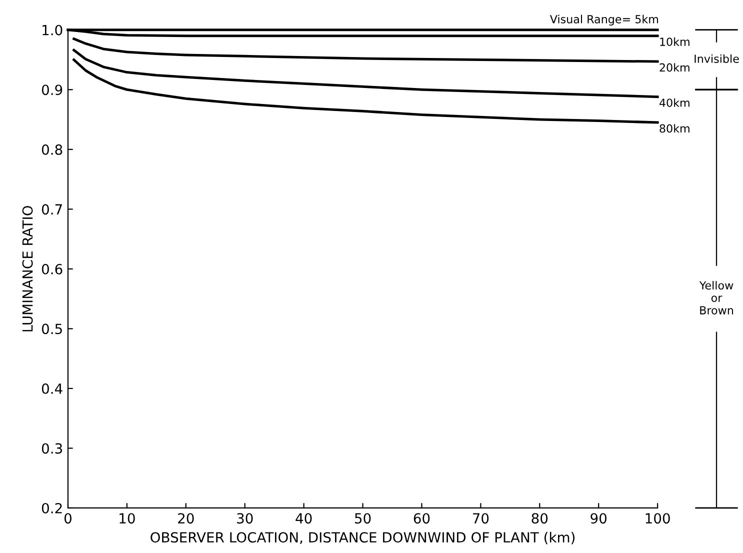 The height and width of the screenshot is (553, 743). What do you see at coordinates (674, 102) in the screenshot?
I see `series-label: 40km` at bounding box center [674, 102].